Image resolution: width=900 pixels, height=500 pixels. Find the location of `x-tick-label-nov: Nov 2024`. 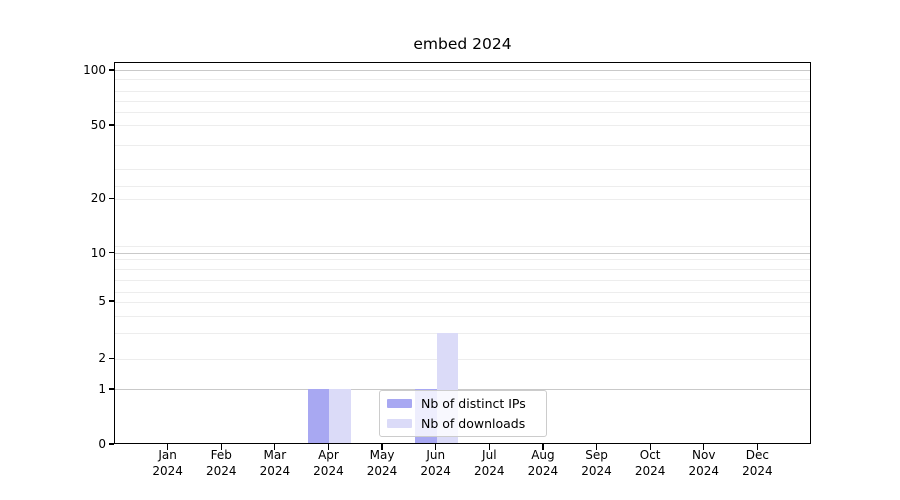

x-tick-label-nov: Nov 2024 is located at coordinates (704, 463).